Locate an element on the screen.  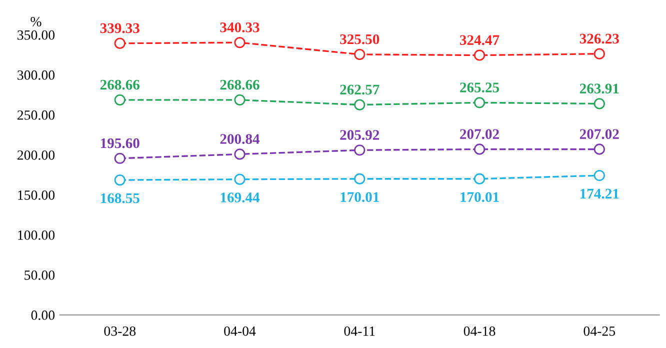
y-axis-title: % is located at coordinates (36, 21).